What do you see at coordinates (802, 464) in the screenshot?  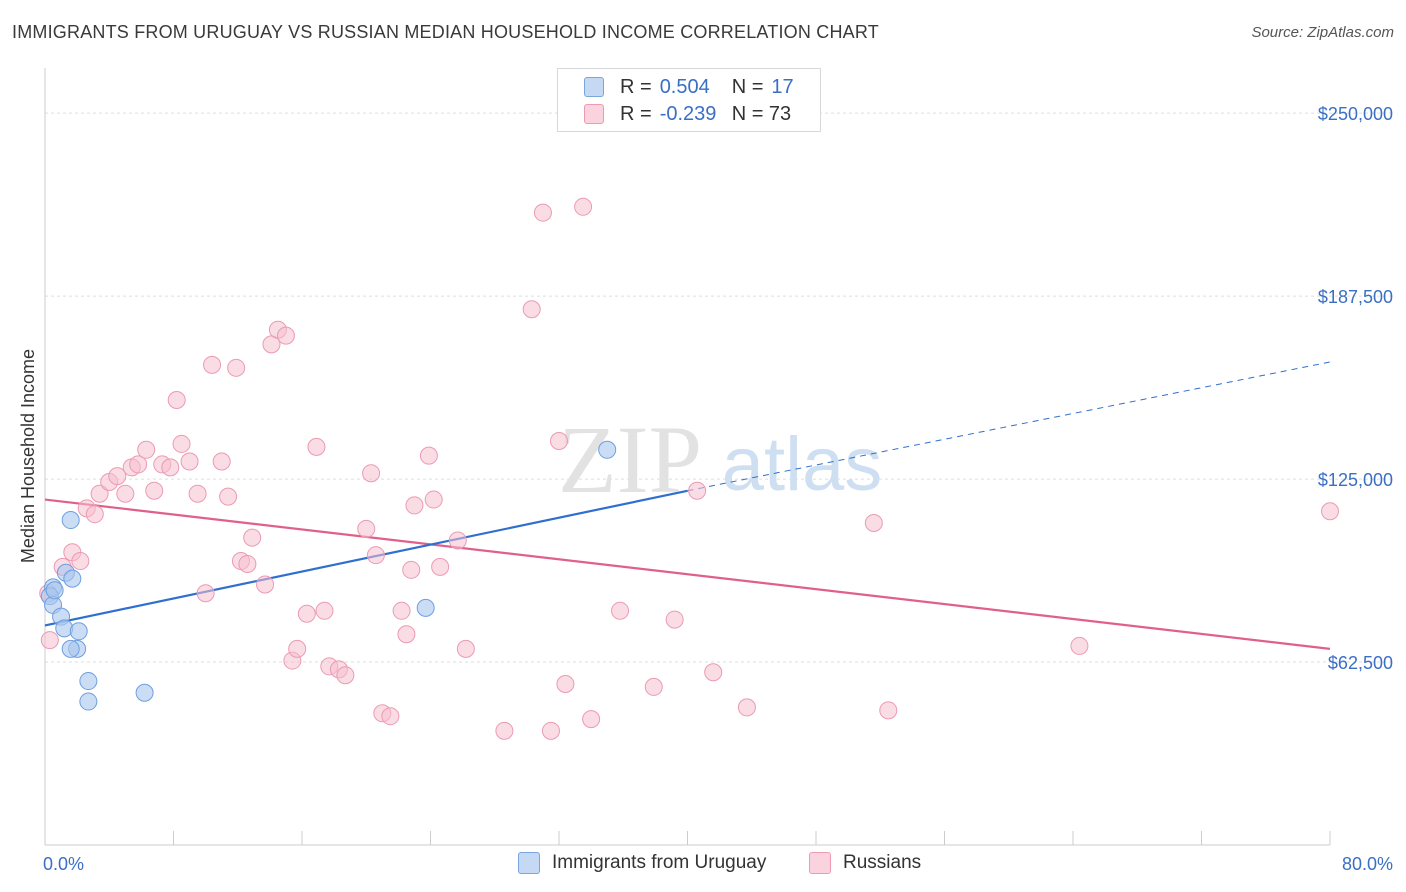 I see `watermark-atlas: atlas` at bounding box center [802, 464].